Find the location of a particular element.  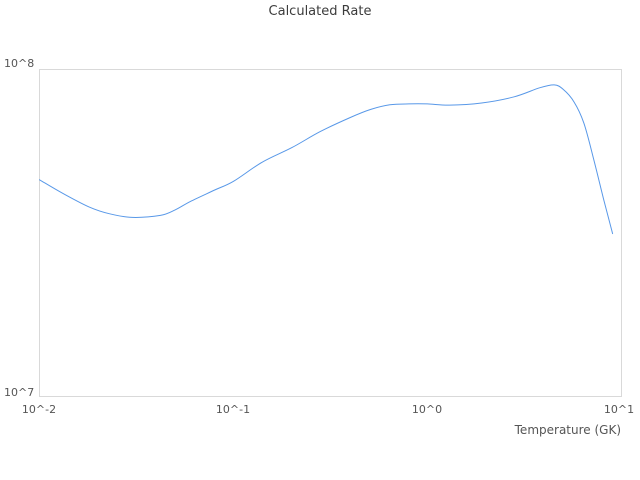

x-tick-label-1e1: 10^1 is located at coordinates (619, 409).